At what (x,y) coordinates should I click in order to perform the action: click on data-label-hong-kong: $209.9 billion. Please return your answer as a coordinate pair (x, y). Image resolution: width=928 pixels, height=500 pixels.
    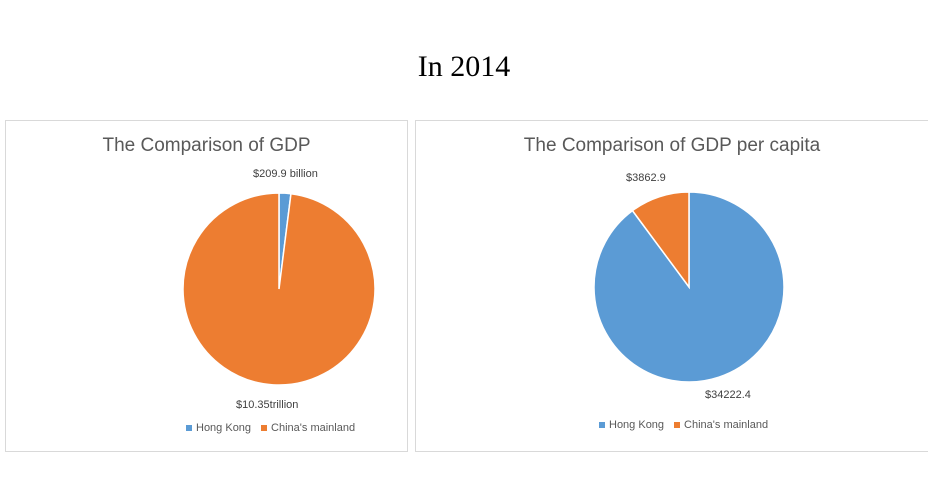
    Looking at the image, I should click on (285, 174).